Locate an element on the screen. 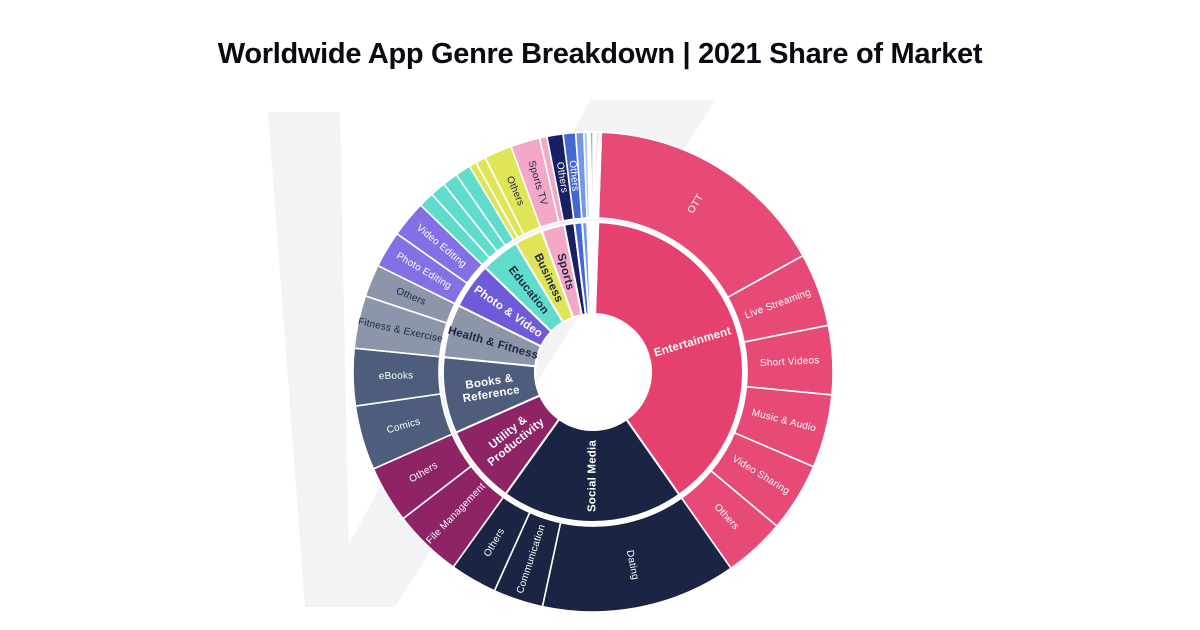  segment-social-media is located at coordinates (592, 470).